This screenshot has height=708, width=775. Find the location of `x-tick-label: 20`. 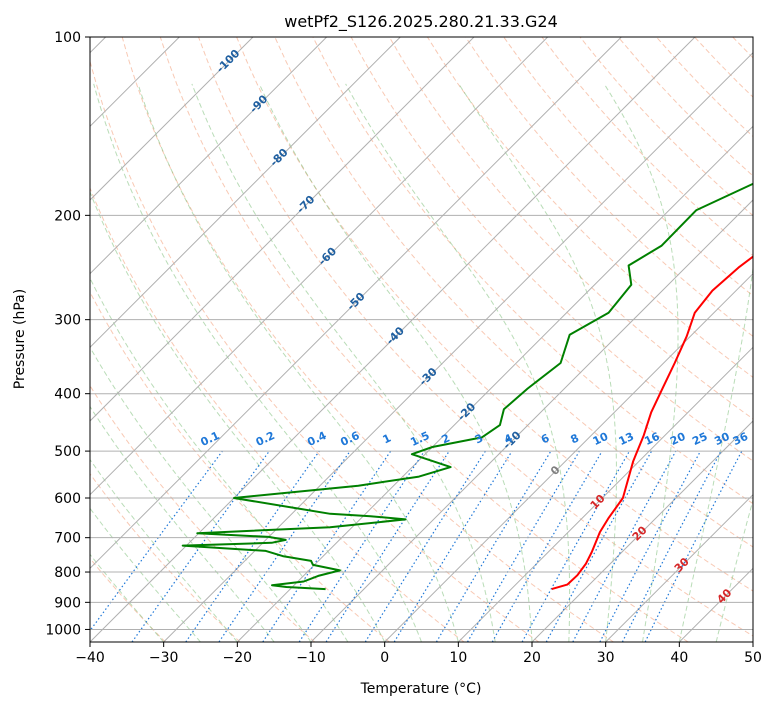

x-tick-label: 20 is located at coordinates (532, 658).